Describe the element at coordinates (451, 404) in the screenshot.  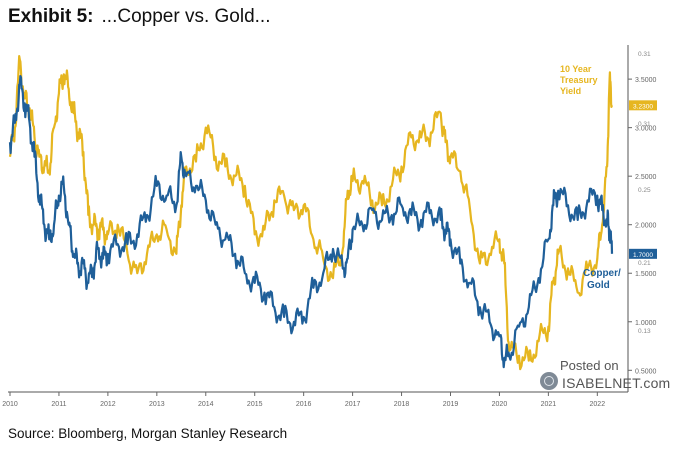
I see `x-tick-label: 2019` at that location.